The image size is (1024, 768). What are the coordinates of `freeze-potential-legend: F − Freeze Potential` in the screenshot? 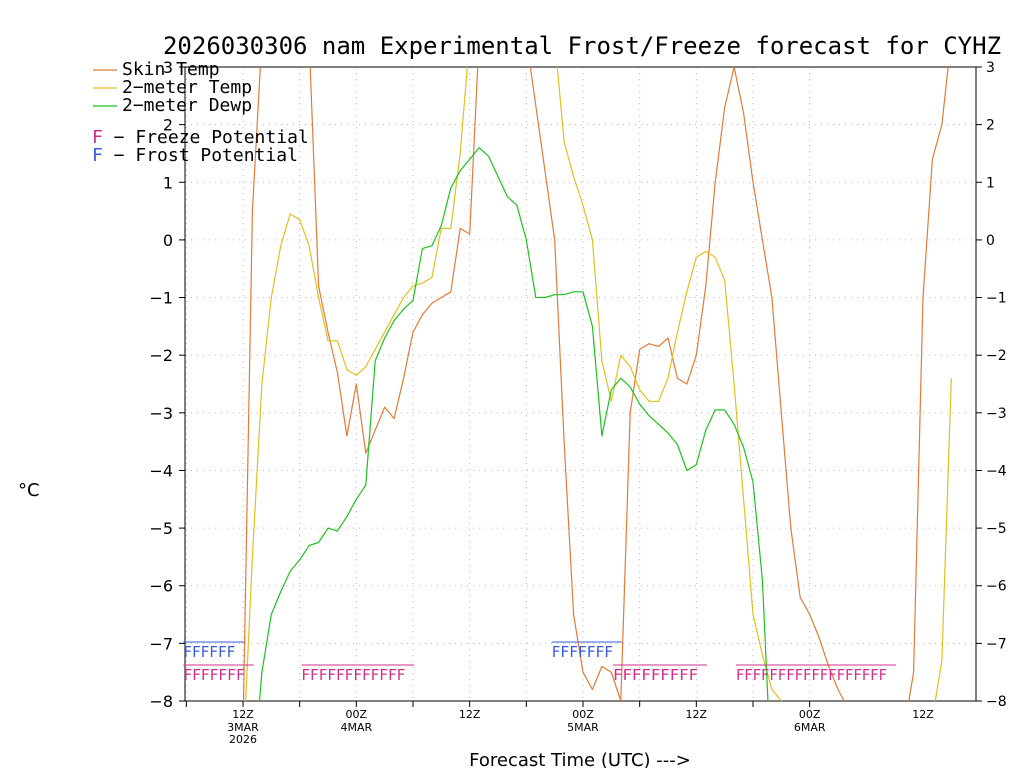 It's located at (200, 137).